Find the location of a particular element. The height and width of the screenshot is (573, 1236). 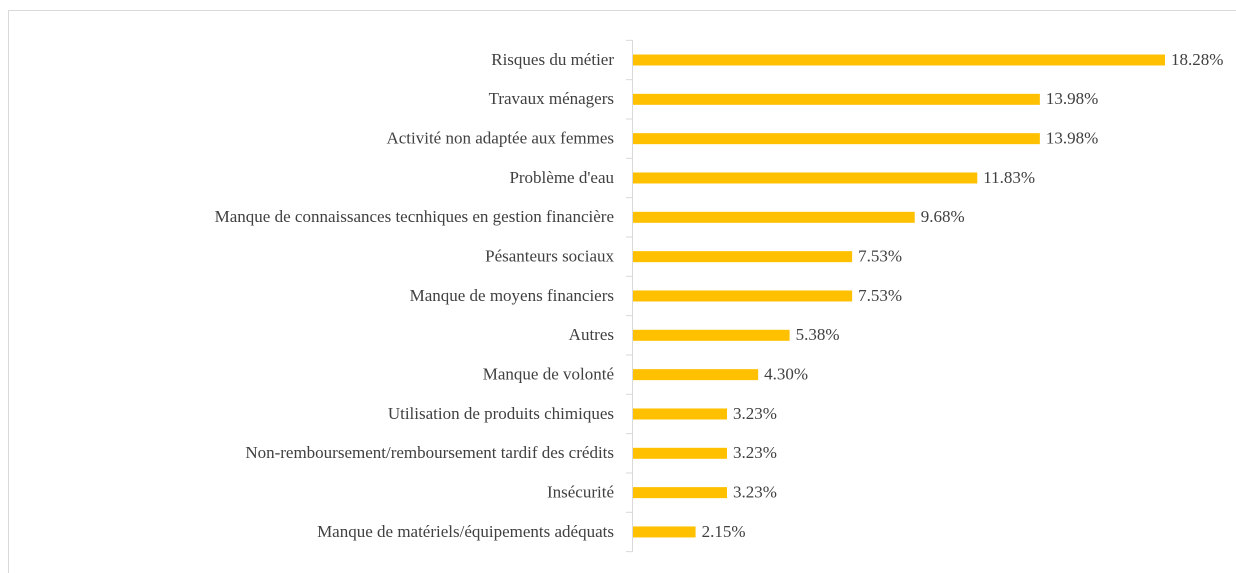

y-tick-label: Manque de matériels/équipements adéquats is located at coordinates (465, 531).